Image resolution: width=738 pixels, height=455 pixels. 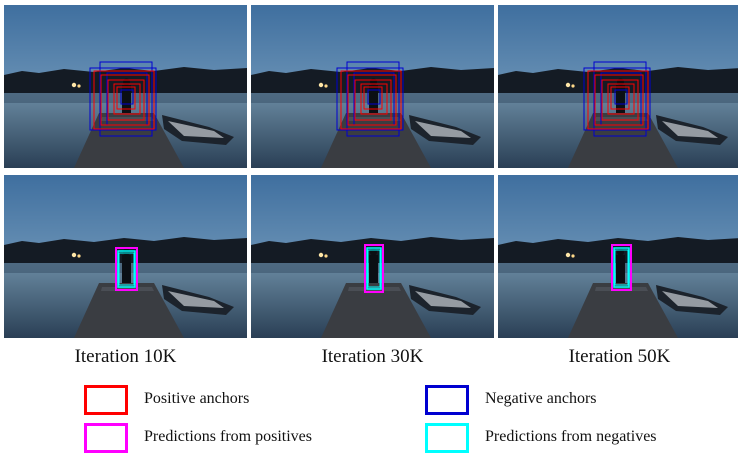 I want to click on positive-anchor-swatch, so click(x=106, y=400).